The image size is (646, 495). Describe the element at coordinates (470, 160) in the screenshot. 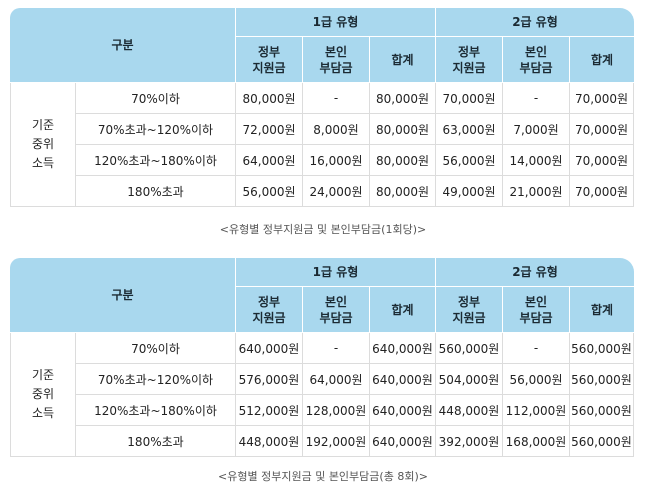

I see `cell-t2-gov: 56,000원` at that location.